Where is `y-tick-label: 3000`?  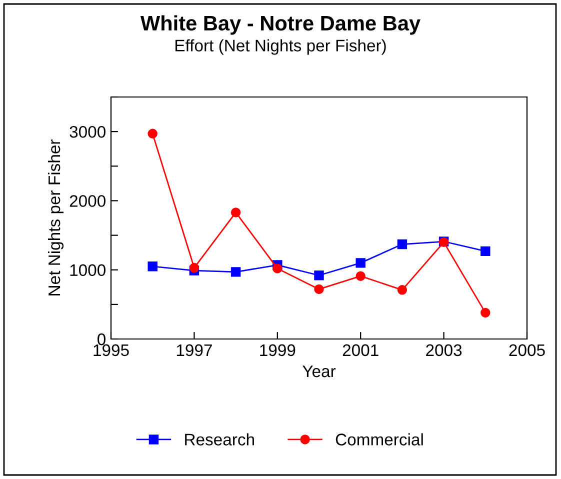
y-tick-label: 3000 is located at coordinates (88, 132).